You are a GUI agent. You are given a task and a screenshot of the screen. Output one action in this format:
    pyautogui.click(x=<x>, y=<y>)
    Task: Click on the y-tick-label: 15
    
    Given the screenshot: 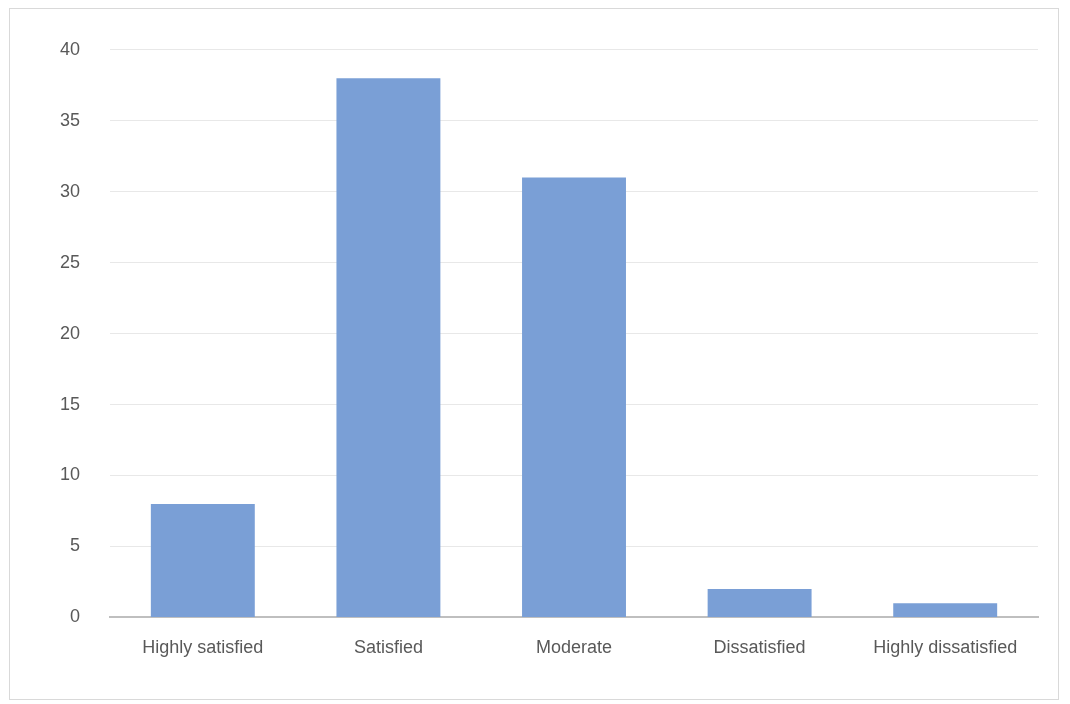 What is the action you would take?
    pyautogui.click(x=70, y=403)
    